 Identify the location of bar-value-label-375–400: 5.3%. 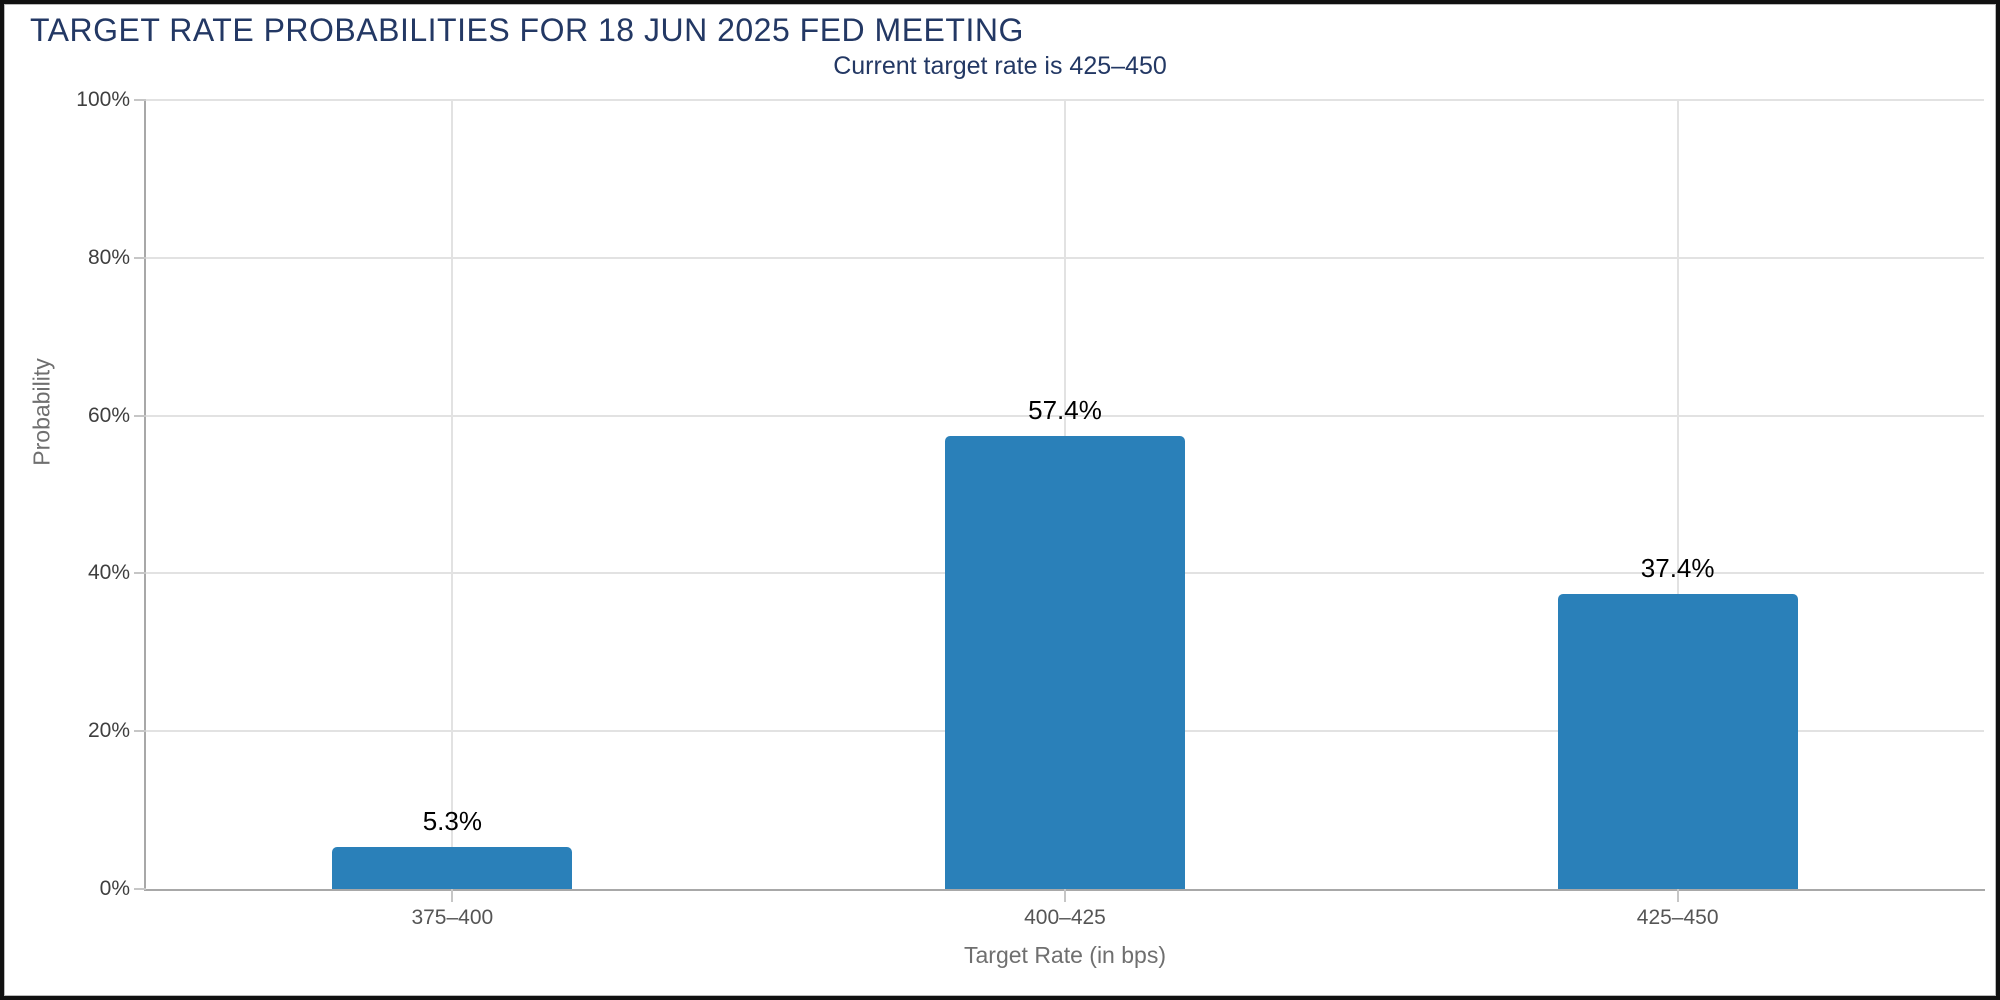
(452, 821).